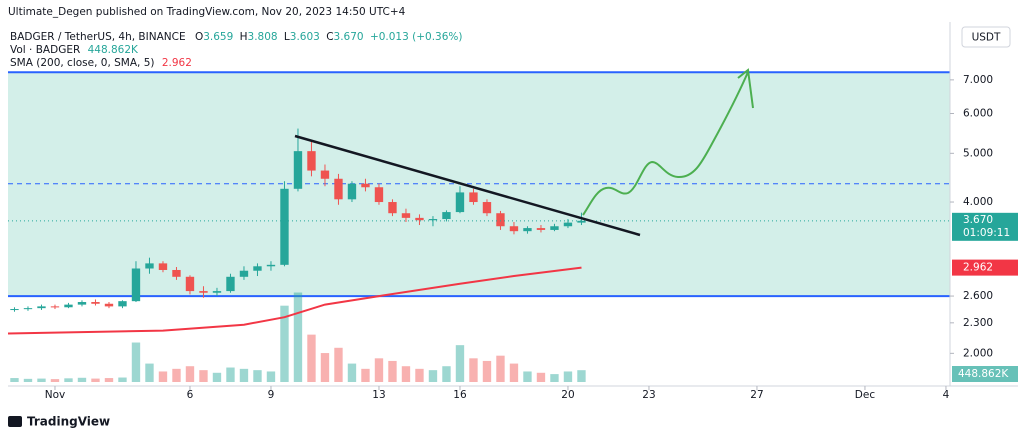 Image resolution: width=1024 pixels, height=437 pixels. Describe the element at coordinates (978, 268) in the screenshot. I see `sma-tag-label: 2.962` at that location.